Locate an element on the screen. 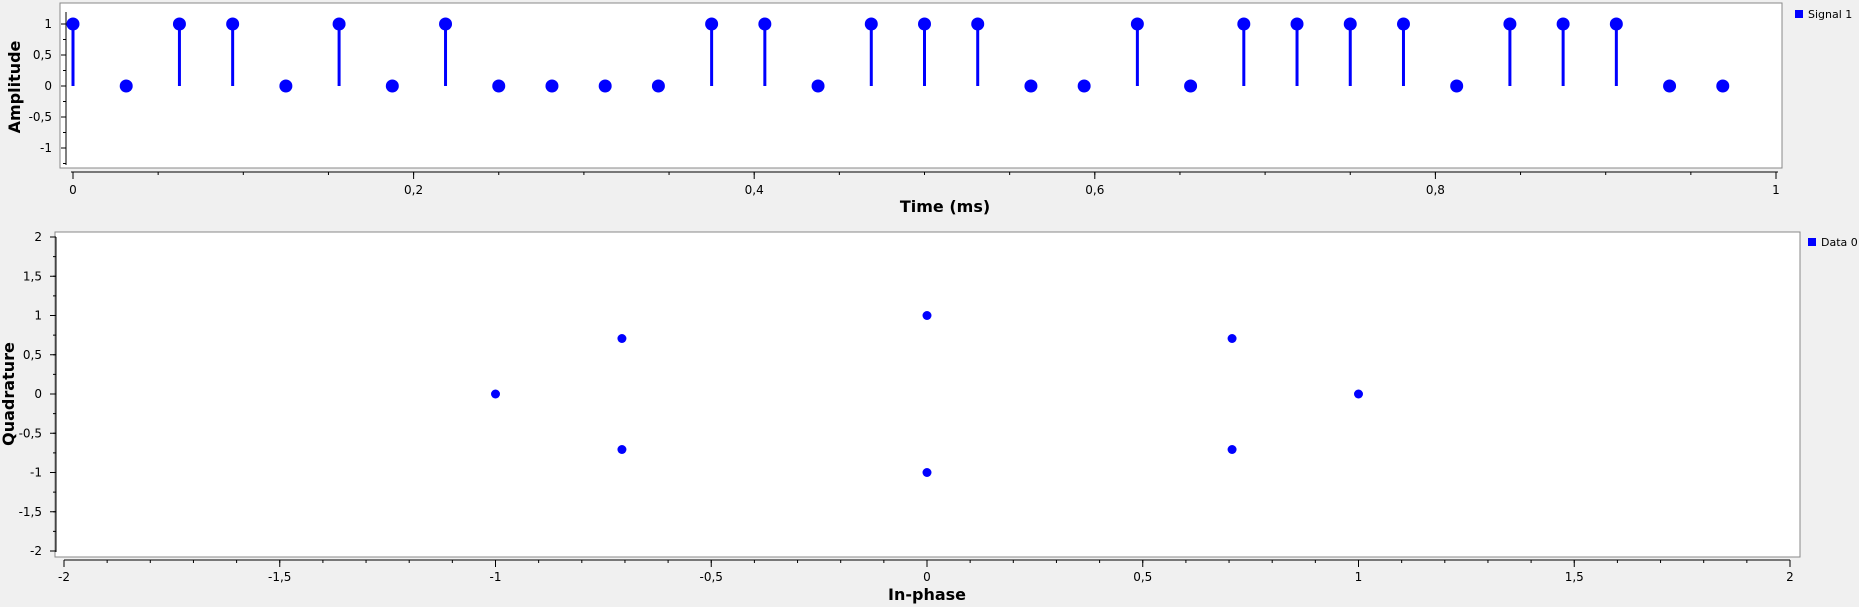  time-legend: Signal 1 is located at coordinates (1823, 14).